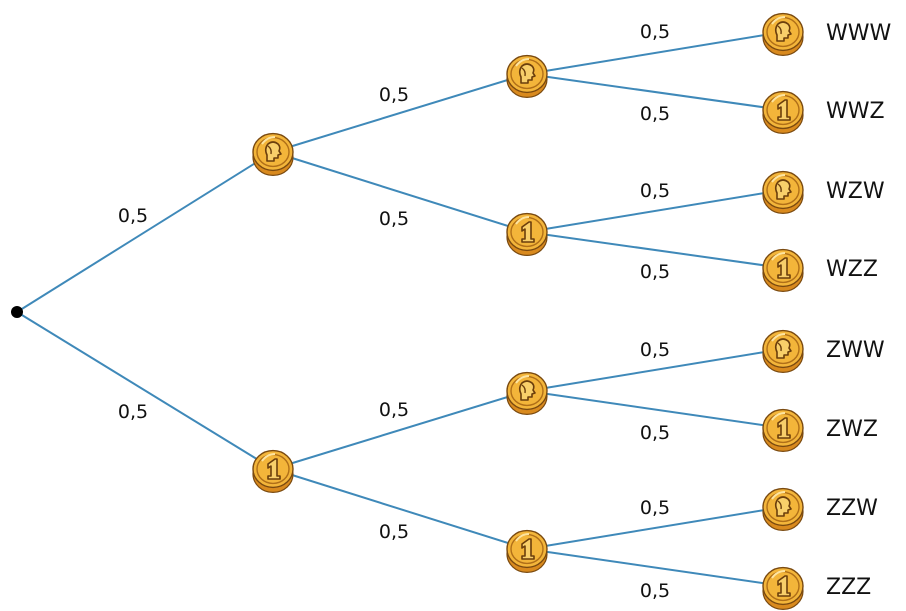 Image resolution: width=906 pixels, height=611 pixels. What do you see at coordinates (133, 412) in the screenshot?
I see `probability-label-level1-2: 0,5` at bounding box center [133, 412].